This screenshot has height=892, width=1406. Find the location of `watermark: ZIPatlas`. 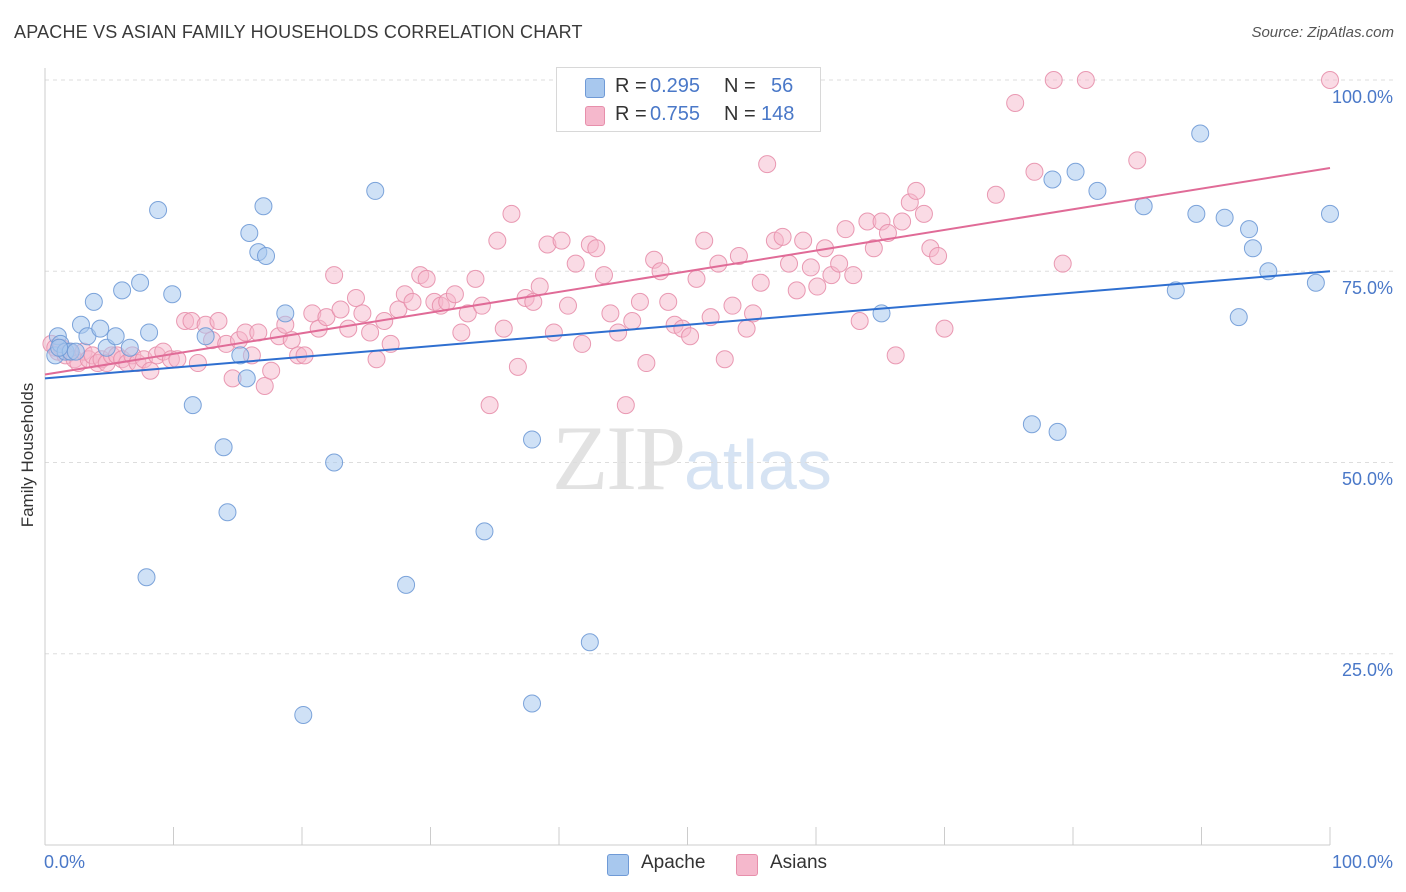

watermark: ZIPatlas is located at coordinates (692, 458).